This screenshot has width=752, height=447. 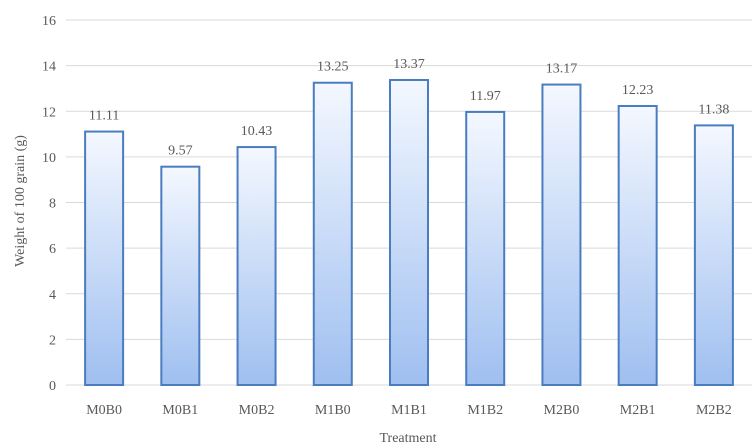 What do you see at coordinates (52, 204) in the screenshot?
I see `y-tick-label: 8` at bounding box center [52, 204].